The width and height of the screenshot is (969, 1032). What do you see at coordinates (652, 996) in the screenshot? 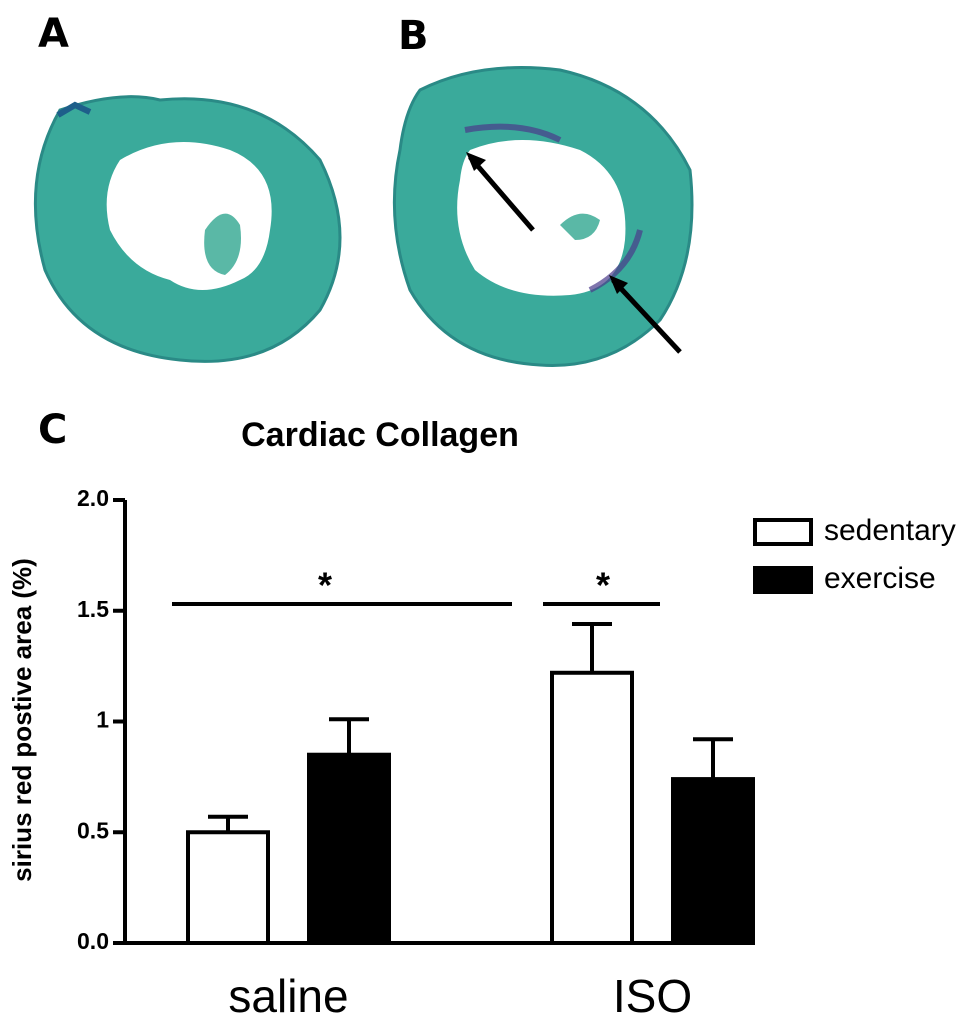
I see `x-tick-label: ISO` at bounding box center [652, 996].